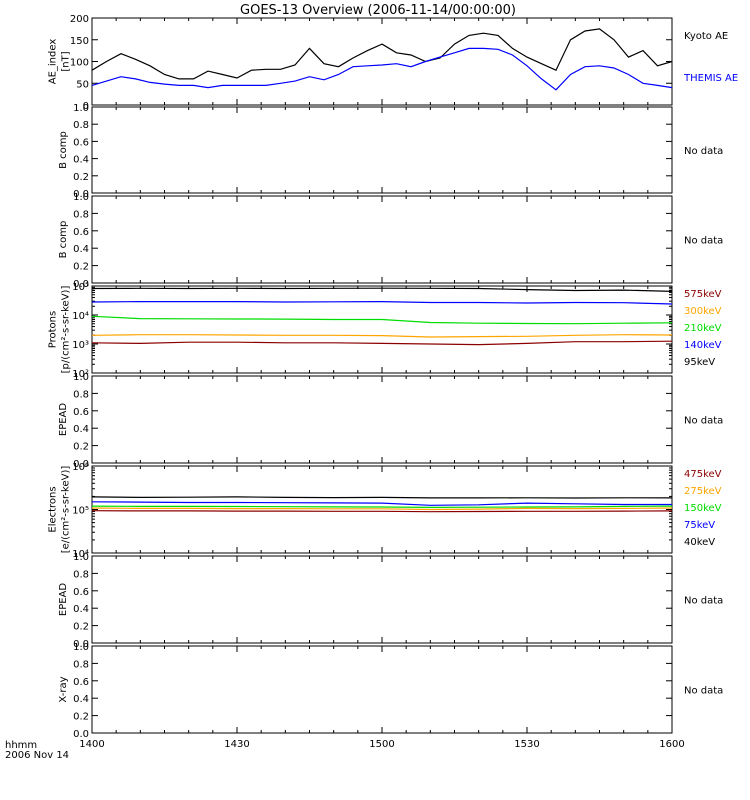 The image size is (750, 800). I want to click on series-line-150kev, so click(382, 507).